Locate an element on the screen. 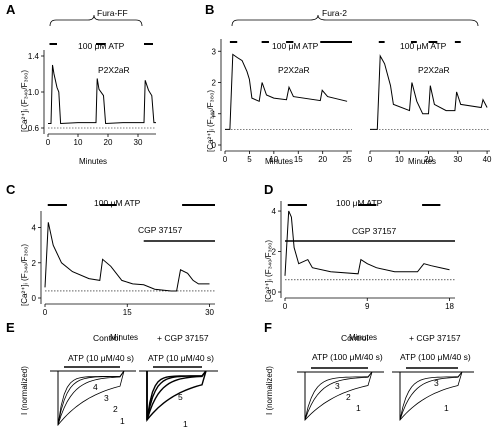  b-y-tick-label: 3 is located at coordinates (214, 51).